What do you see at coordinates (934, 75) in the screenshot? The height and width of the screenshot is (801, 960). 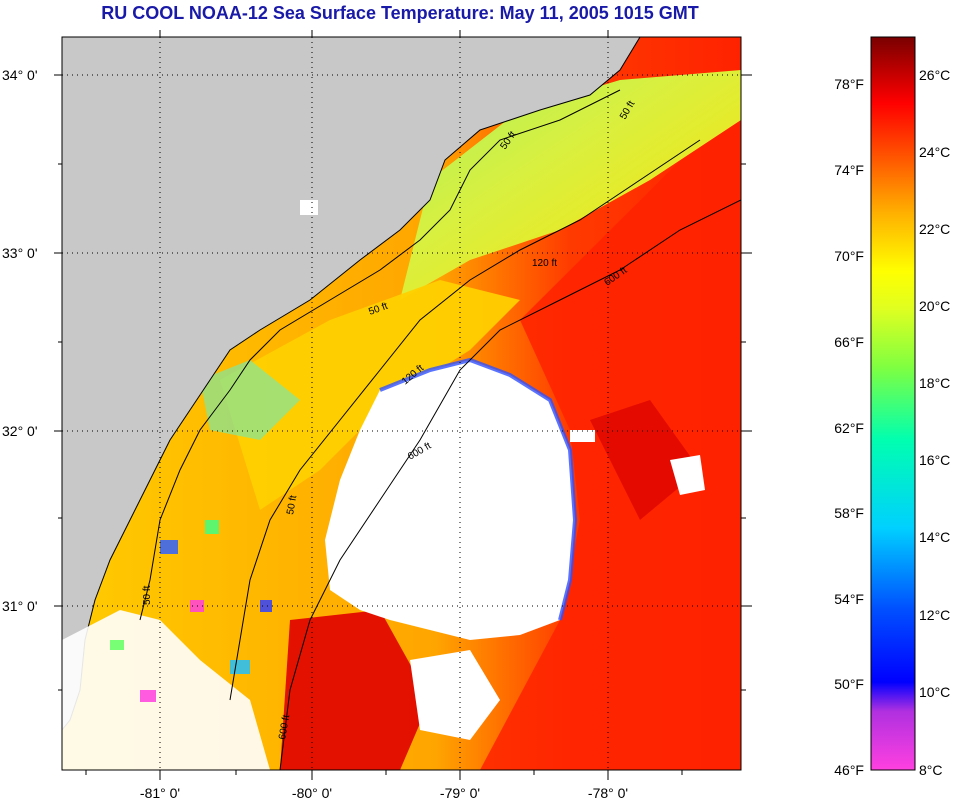 I see `legend-c-26: 26°C` at bounding box center [934, 75].